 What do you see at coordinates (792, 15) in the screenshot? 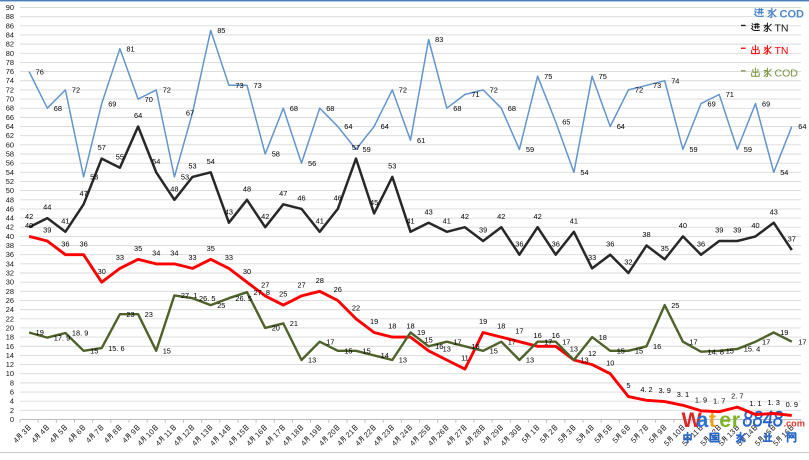
I see `svg-text: COD` at bounding box center [792, 15].